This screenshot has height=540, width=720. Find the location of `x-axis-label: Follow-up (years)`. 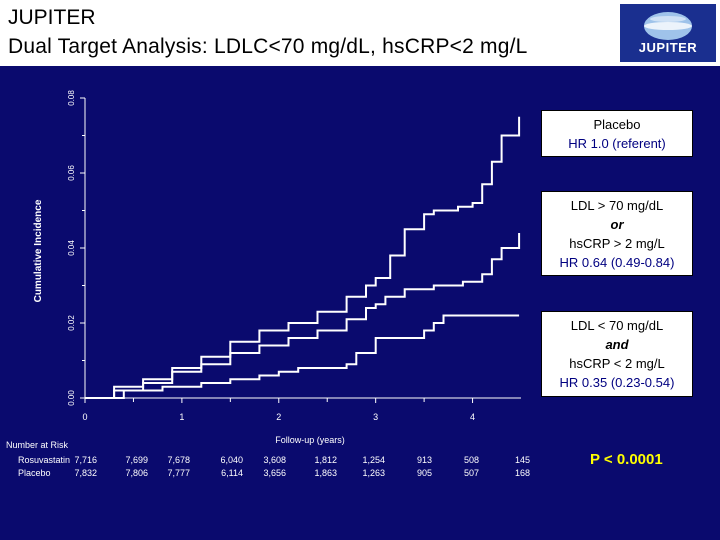

x-axis-label: Follow-up (years) is located at coordinates (310, 440).